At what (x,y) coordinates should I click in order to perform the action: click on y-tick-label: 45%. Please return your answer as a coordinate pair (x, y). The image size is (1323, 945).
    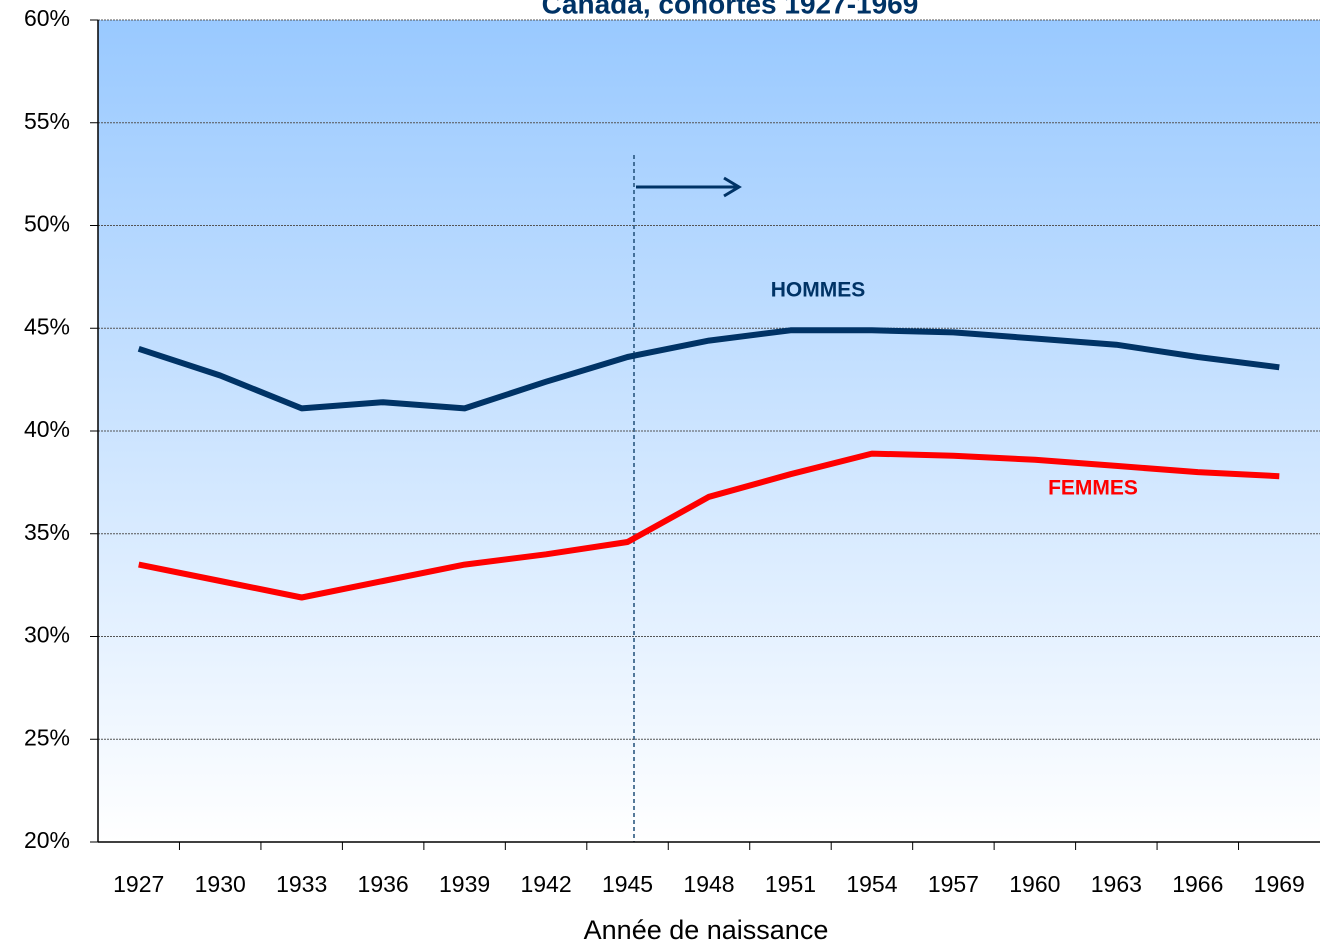
    Looking at the image, I should click on (47, 326).